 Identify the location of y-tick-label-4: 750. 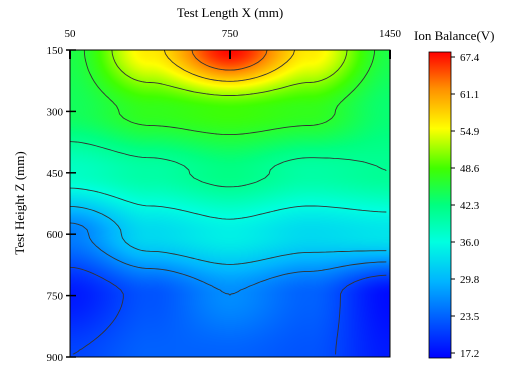
(55, 297).